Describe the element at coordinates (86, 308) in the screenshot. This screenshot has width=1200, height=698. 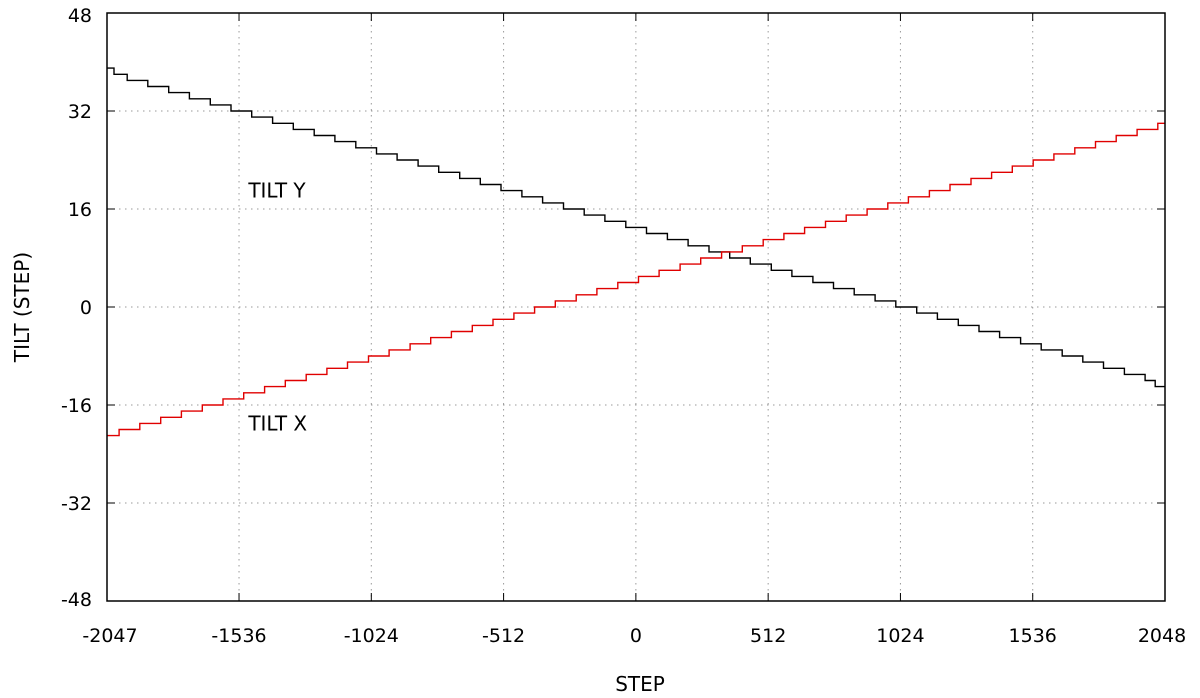
I see `y-tick-label: 0` at that location.